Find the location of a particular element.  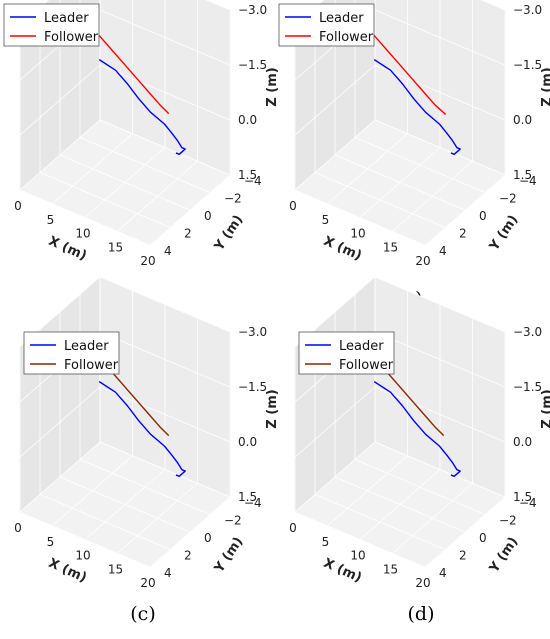

panel-caption: (d) is located at coordinates (421, 614).